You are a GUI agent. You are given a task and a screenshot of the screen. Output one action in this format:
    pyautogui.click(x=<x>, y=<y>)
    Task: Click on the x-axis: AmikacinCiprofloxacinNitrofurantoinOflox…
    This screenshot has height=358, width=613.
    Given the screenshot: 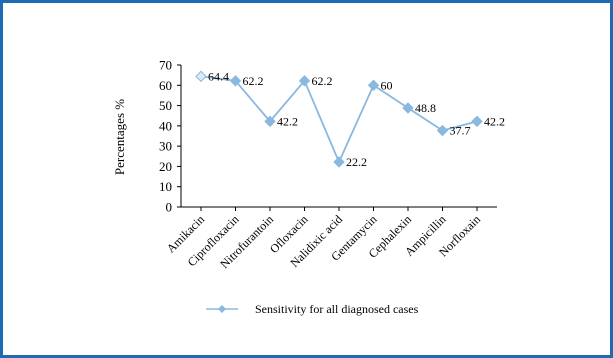 What is the action you would take?
    pyautogui.click(x=330, y=238)
    